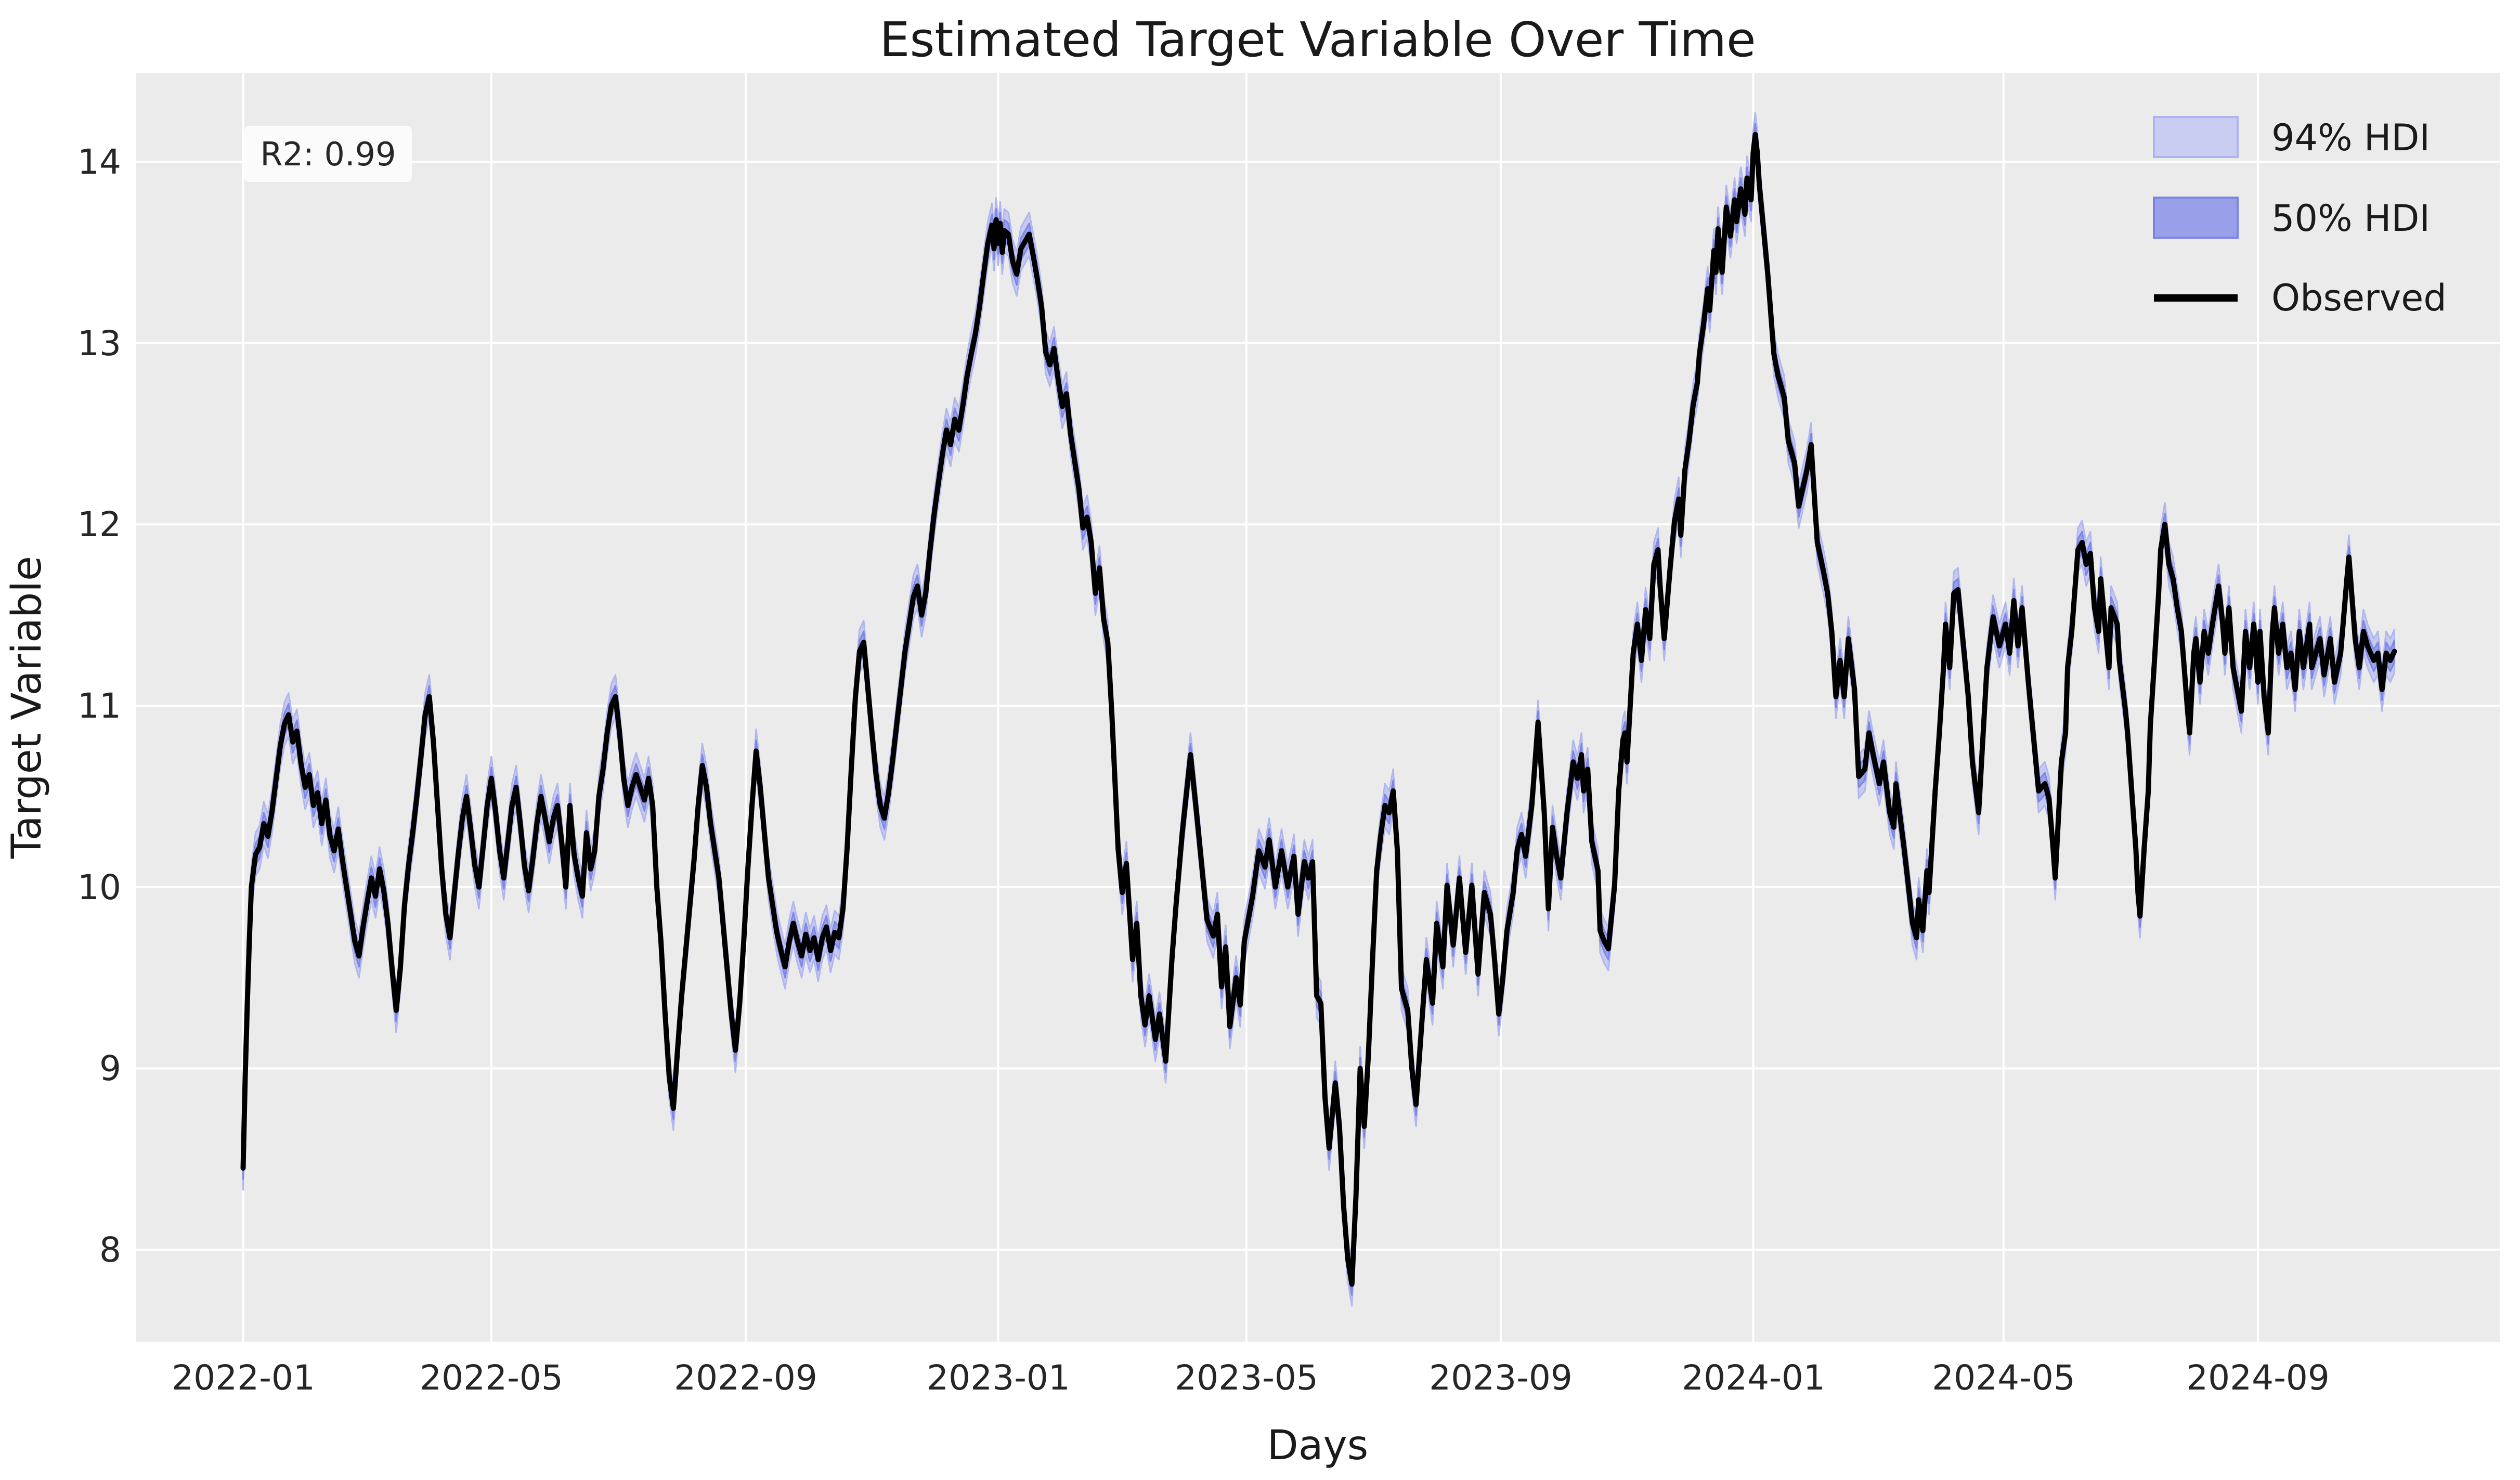  What do you see at coordinates (1753, 1378) in the screenshot?
I see `x-tick: 2024-01` at bounding box center [1753, 1378].